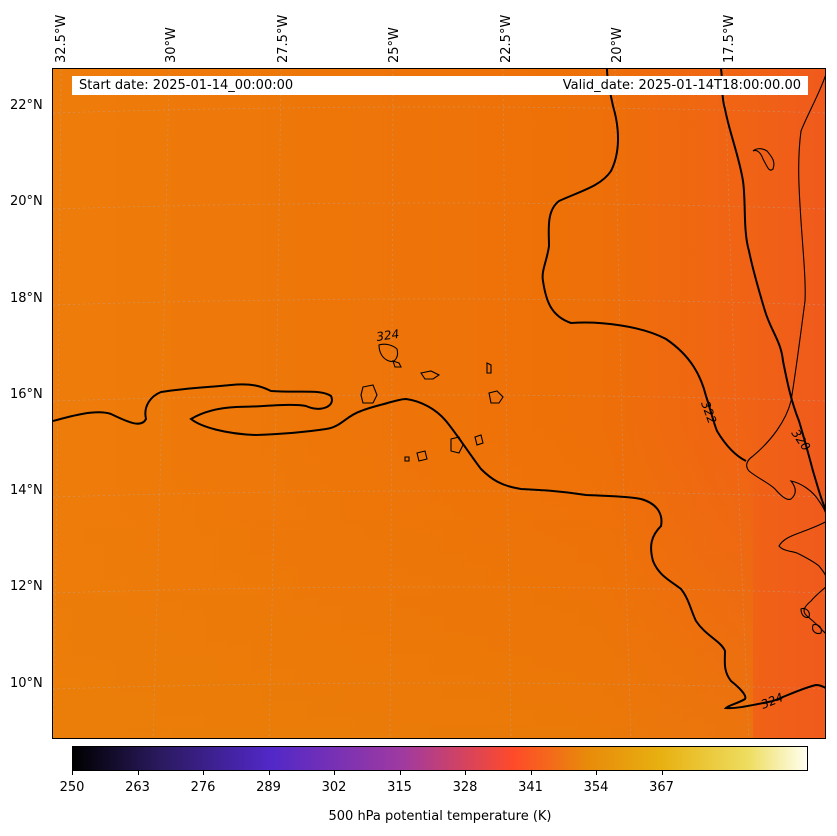  Describe the element at coordinates (394, 45) in the screenshot. I see `lon-label-25w: 25°W` at that location.